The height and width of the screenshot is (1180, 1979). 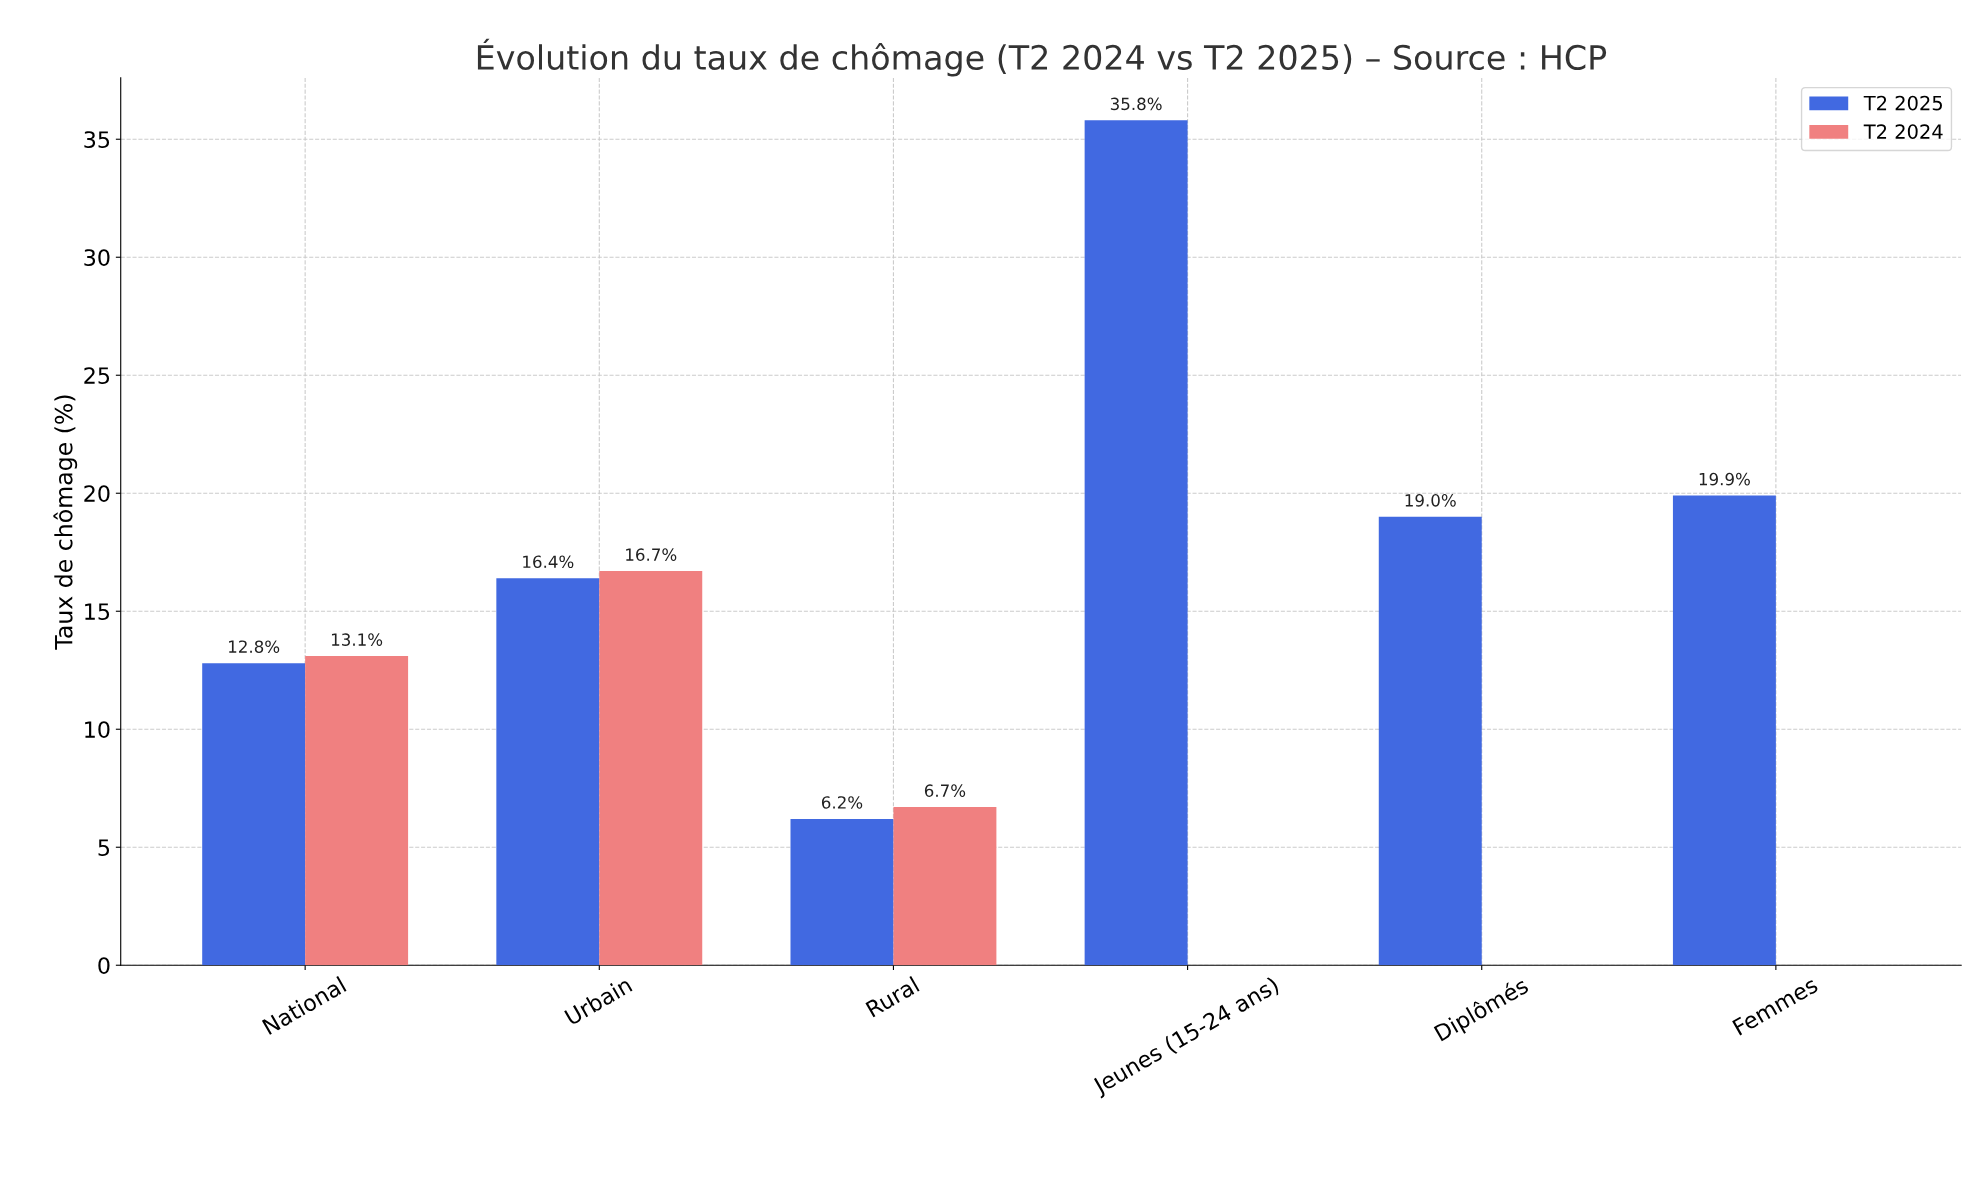 I want to click on y-tick-label: 35, so click(x=97, y=139).